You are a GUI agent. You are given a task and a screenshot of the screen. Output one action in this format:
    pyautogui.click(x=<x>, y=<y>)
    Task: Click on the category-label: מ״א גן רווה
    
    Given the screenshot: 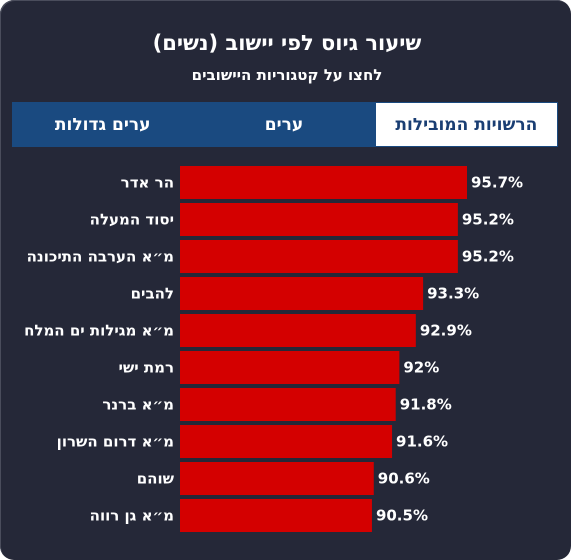 What is the action you would take?
    pyautogui.click(x=132, y=516)
    